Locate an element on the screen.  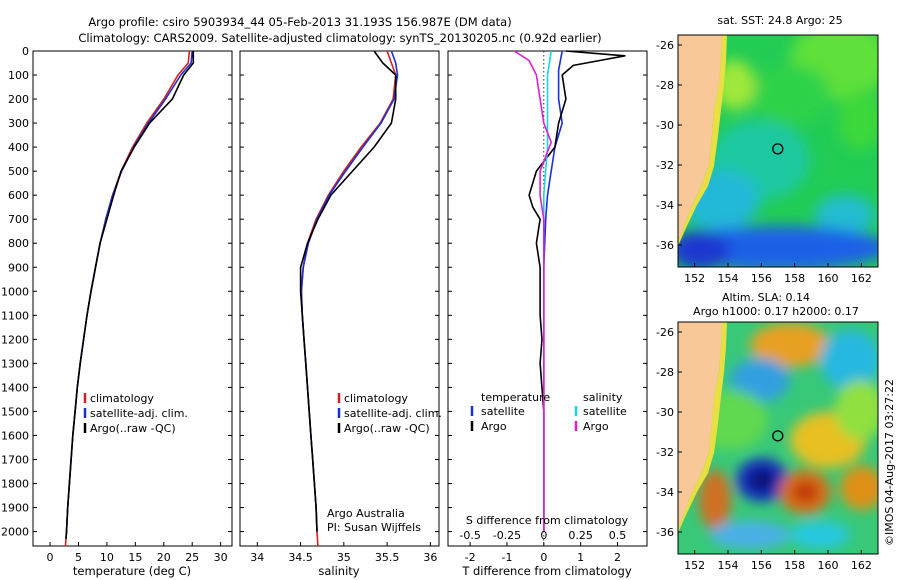
x-tick-label: 34 is located at coordinates (257, 557).